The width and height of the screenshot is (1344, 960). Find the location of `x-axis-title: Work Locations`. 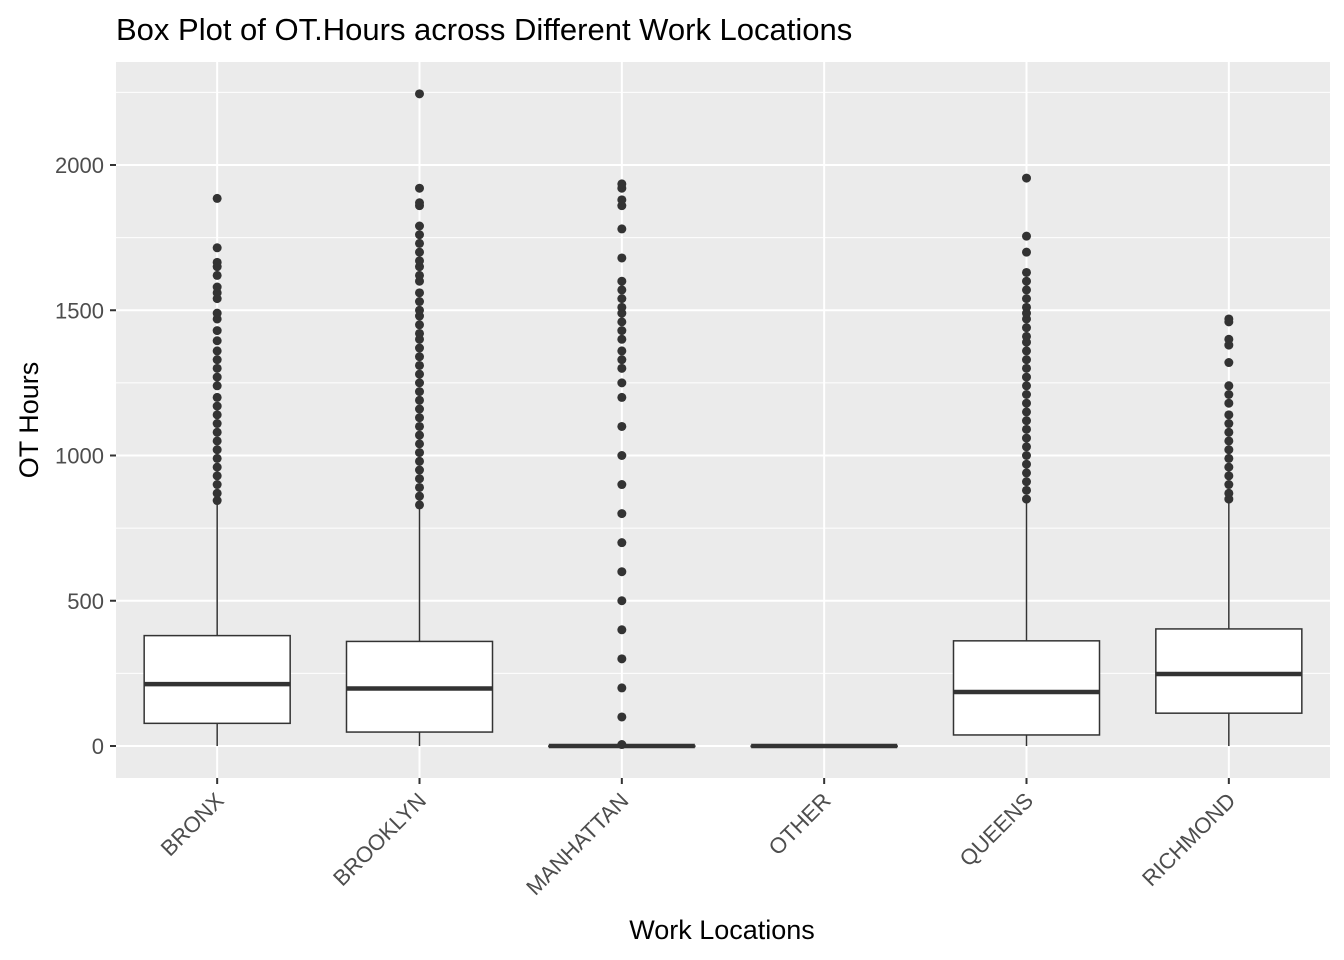

x-axis-title: Work Locations is located at coordinates (722, 930).